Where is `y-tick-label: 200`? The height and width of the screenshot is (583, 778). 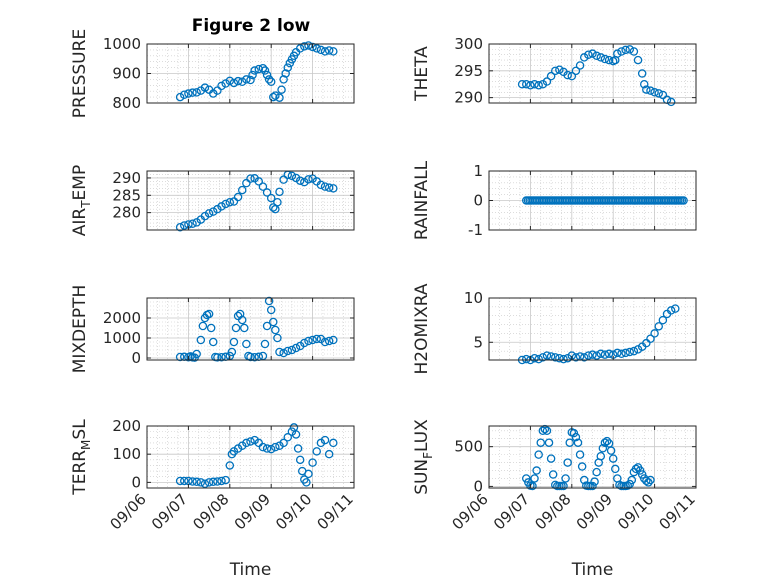
y-tick-label: 200 is located at coordinates (126, 426).